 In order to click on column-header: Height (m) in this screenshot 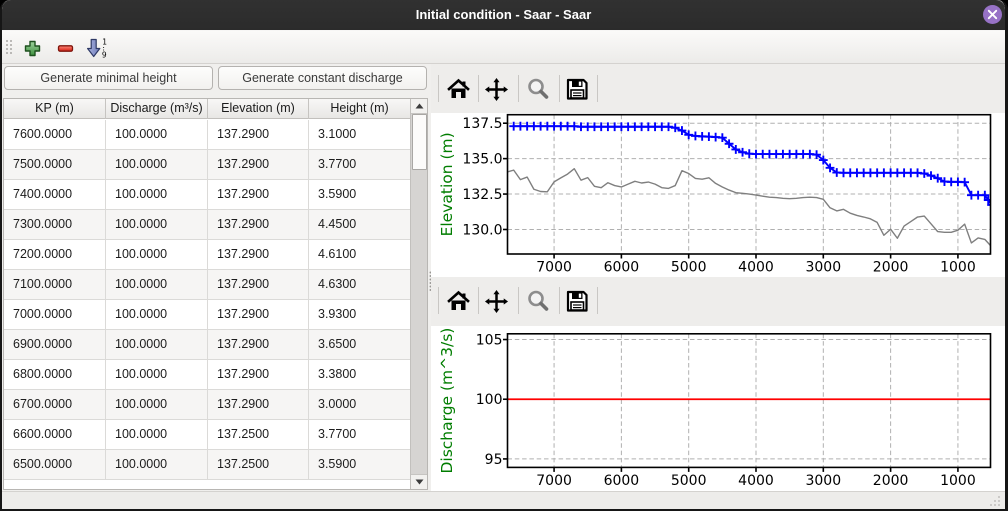, I will do `click(359, 108)`.